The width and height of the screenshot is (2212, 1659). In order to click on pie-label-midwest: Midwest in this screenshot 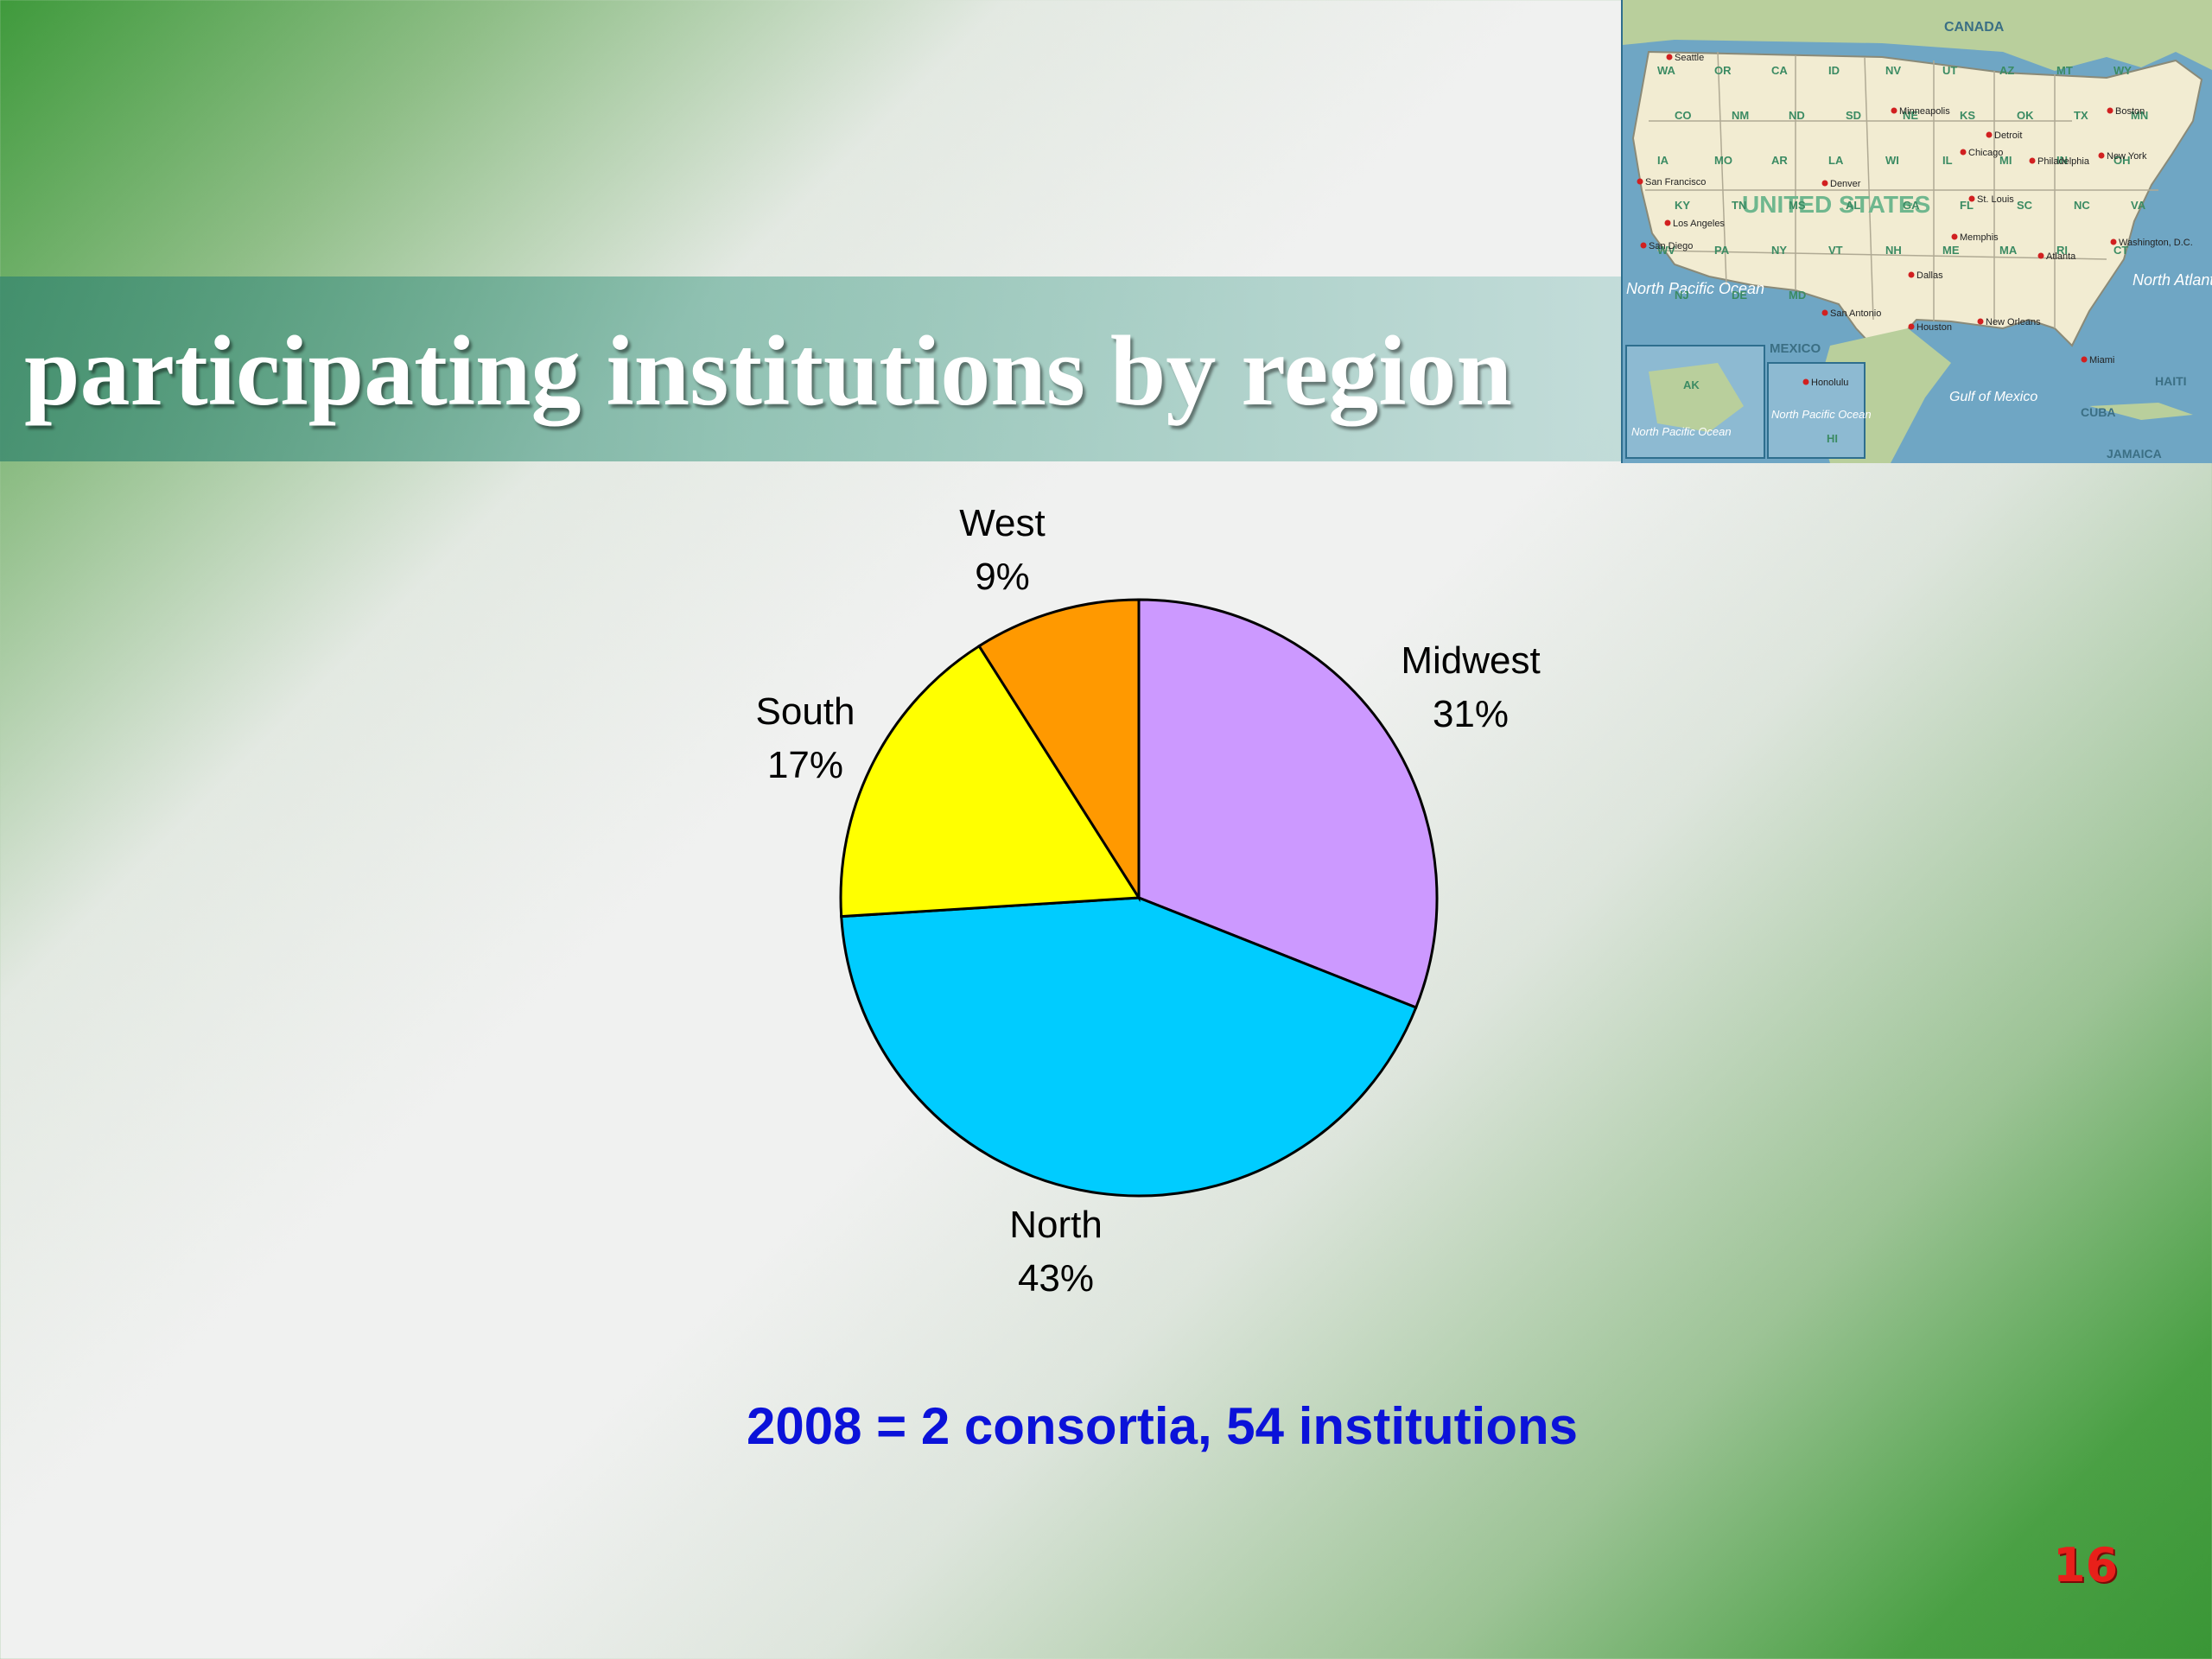, I will do `click(1470, 660)`.